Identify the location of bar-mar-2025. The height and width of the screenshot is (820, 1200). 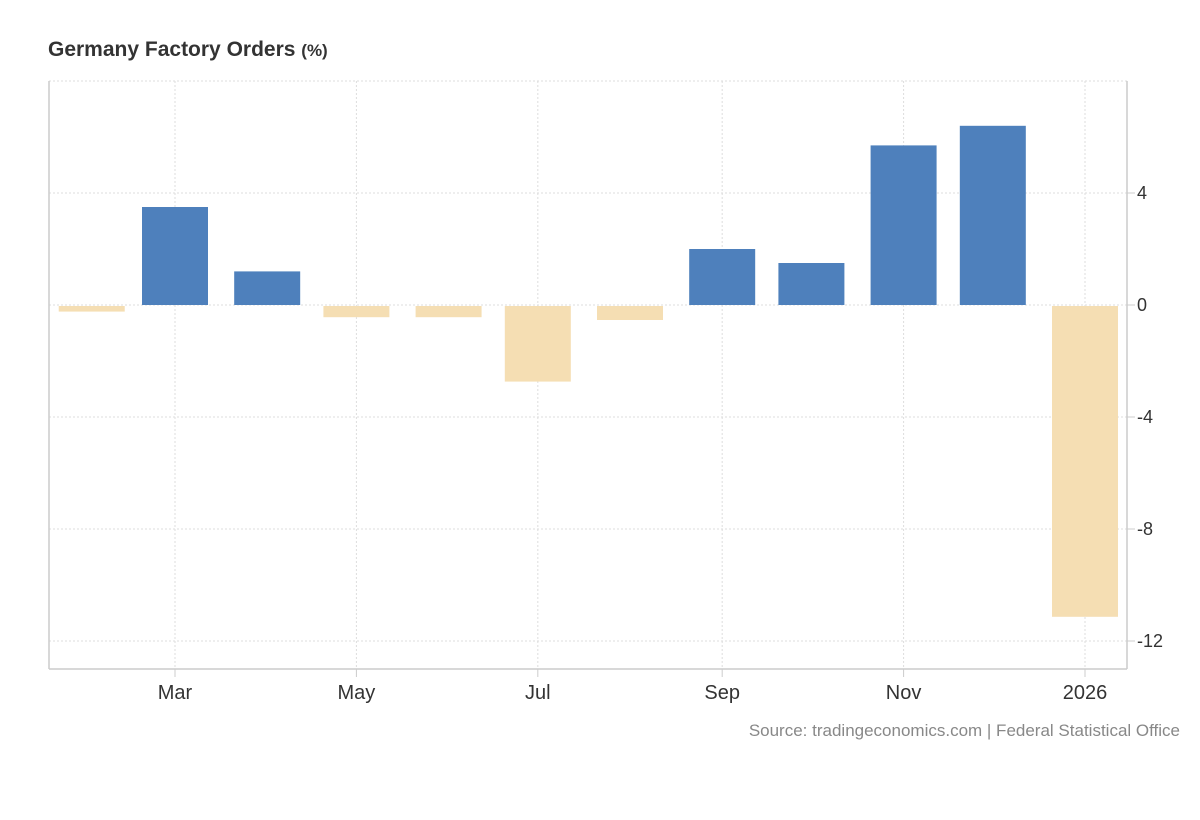
(175, 256).